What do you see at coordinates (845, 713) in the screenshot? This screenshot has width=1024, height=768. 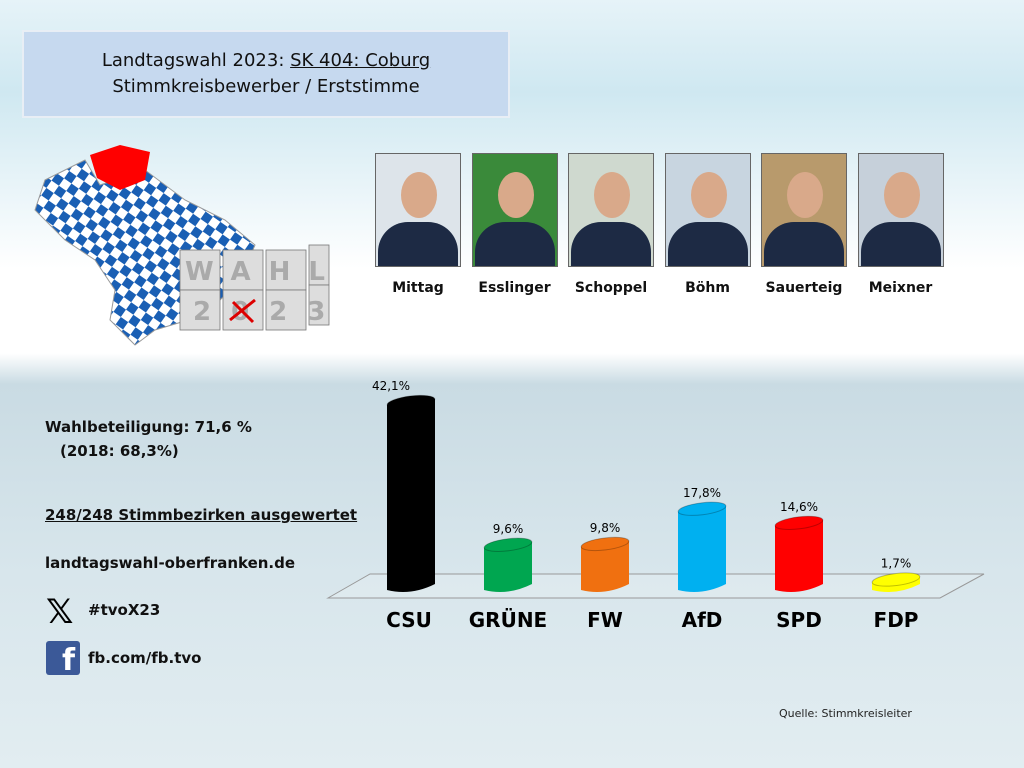 I see `source-note: Quelle: Stimmkreisleiter` at bounding box center [845, 713].